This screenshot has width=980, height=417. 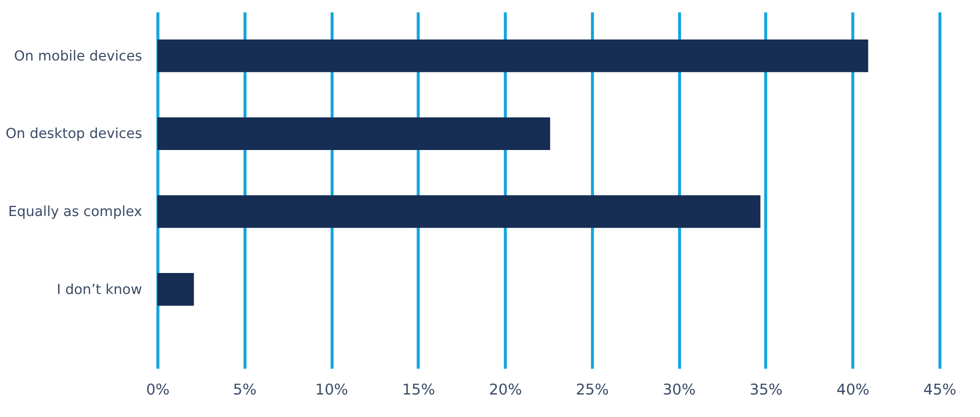 What do you see at coordinates (766, 390) in the screenshot?
I see `x-tick-label: 35%` at bounding box center [766, 390].